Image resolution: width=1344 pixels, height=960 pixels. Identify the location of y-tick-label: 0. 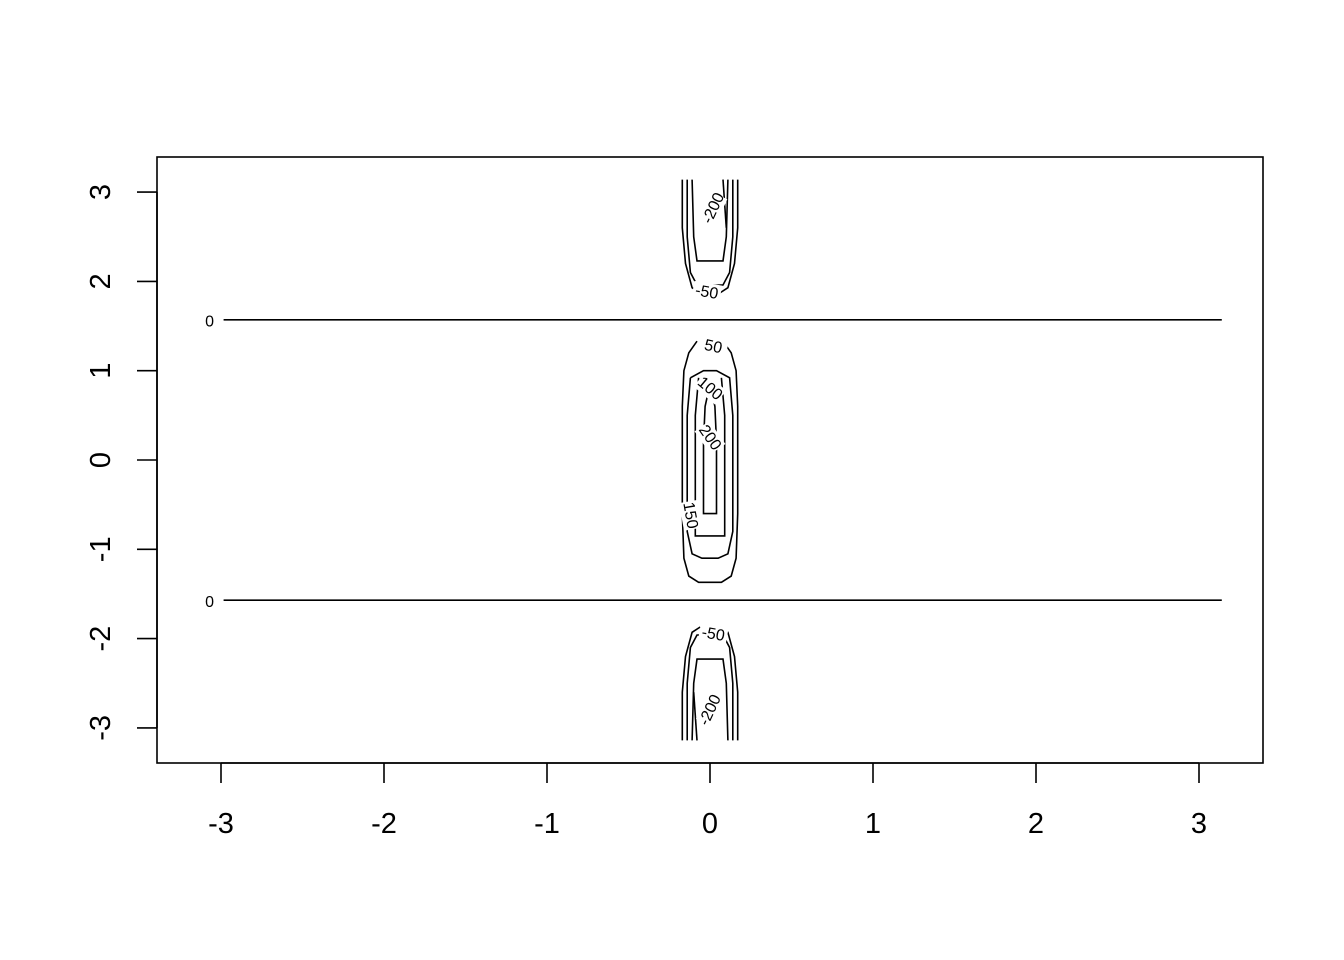
(101, 460).